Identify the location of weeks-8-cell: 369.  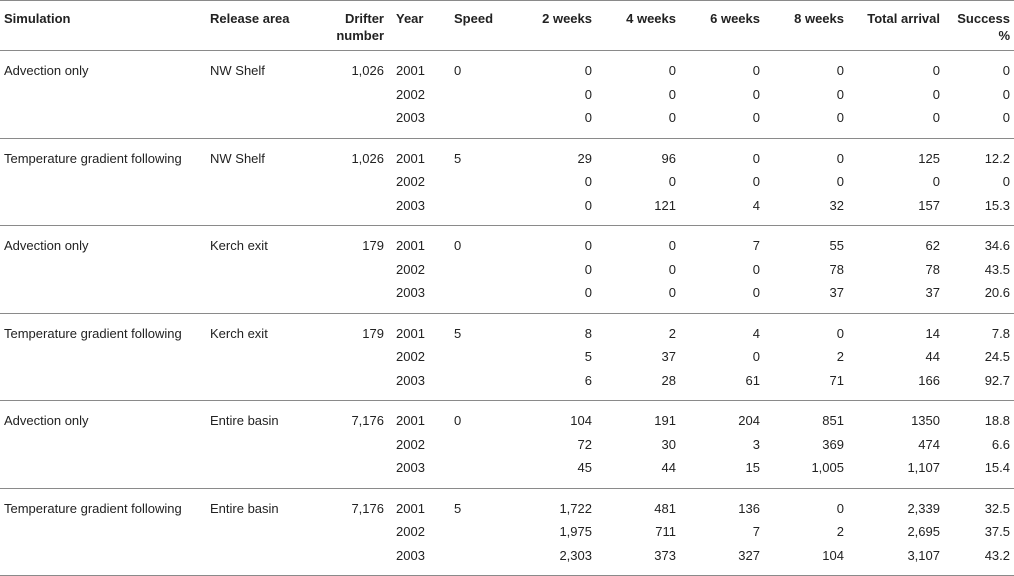
(833, 444).